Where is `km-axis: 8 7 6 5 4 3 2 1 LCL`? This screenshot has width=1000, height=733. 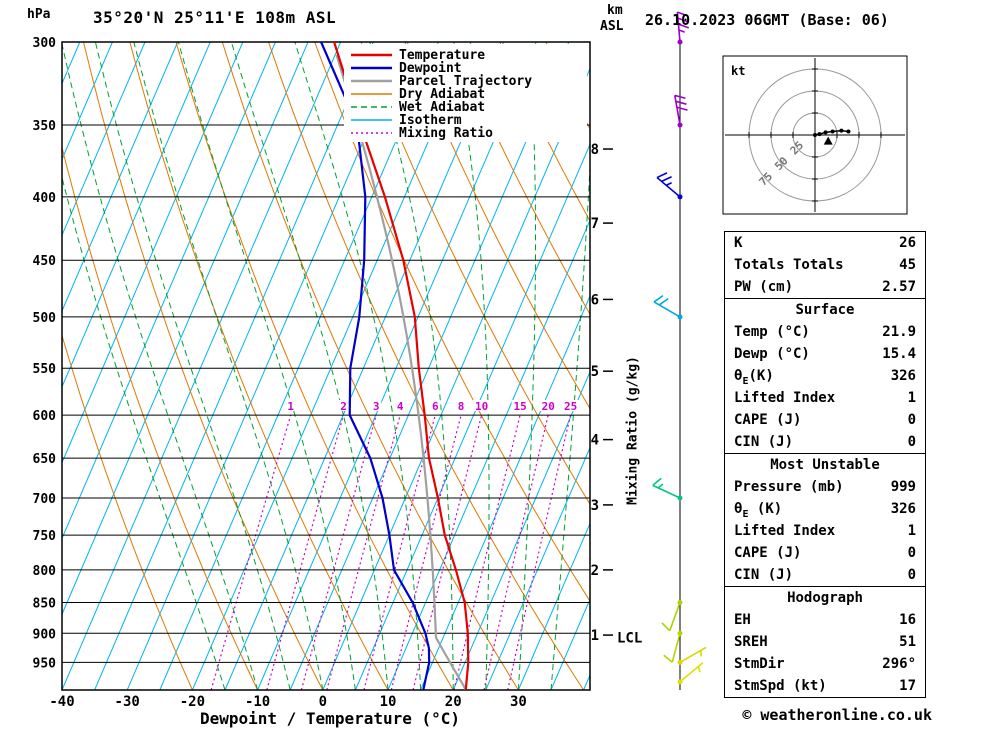 km-axis: 8 7 6 5 4 3 2 1 LCL is located at coordinates (617, 394).